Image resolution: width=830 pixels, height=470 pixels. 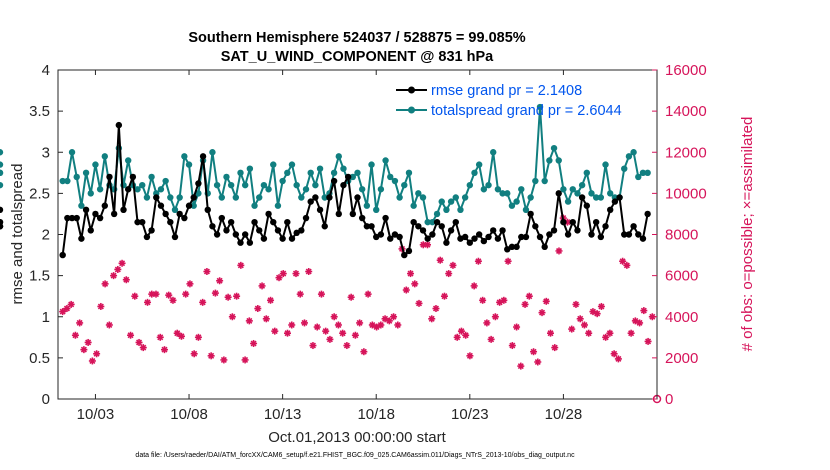 What do you see at coordinates (46, 399) in the screenshot?
I see `y-tick-label-left: 0` at bounding box center [46, 399].